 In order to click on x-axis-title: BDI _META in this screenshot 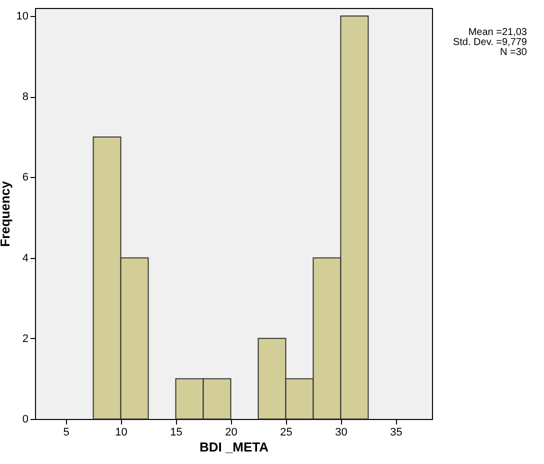, I will do `click(234, 447)`.